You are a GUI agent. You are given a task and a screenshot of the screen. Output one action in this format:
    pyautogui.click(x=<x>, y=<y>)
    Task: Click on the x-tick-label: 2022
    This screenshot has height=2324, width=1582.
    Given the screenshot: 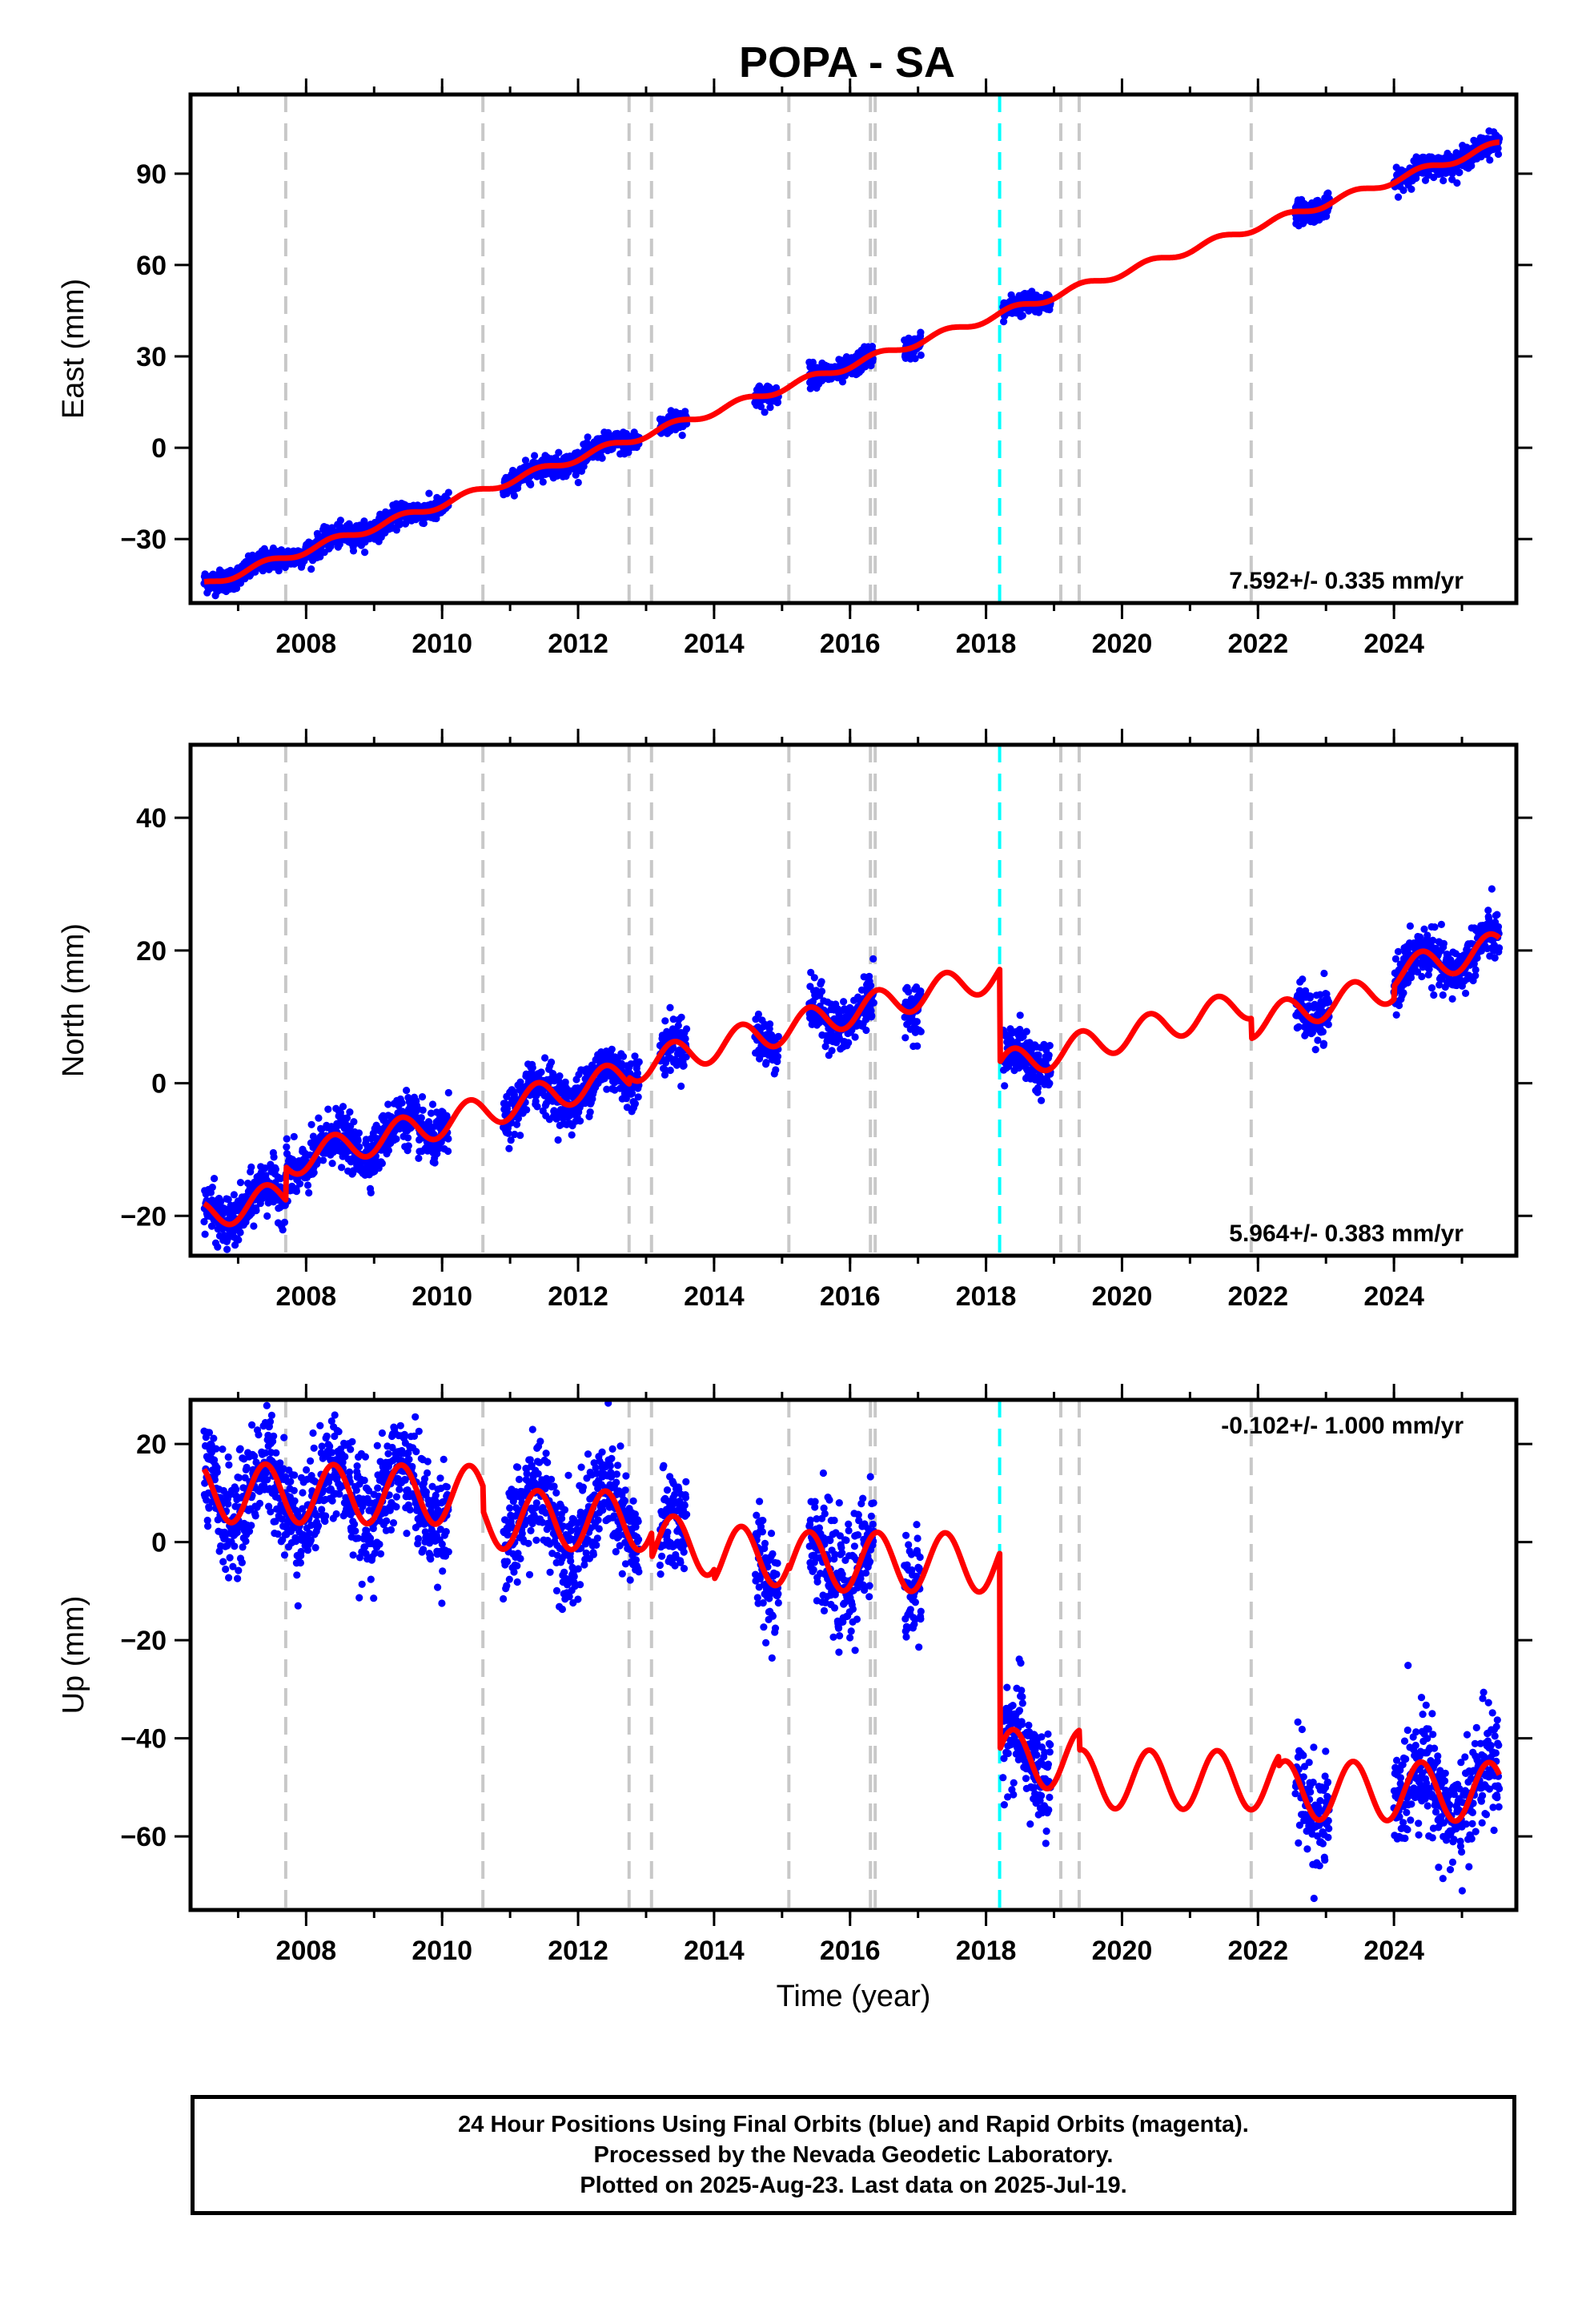 What is the action you would take?
    pyautogui.click(x=1257, y=644)
    